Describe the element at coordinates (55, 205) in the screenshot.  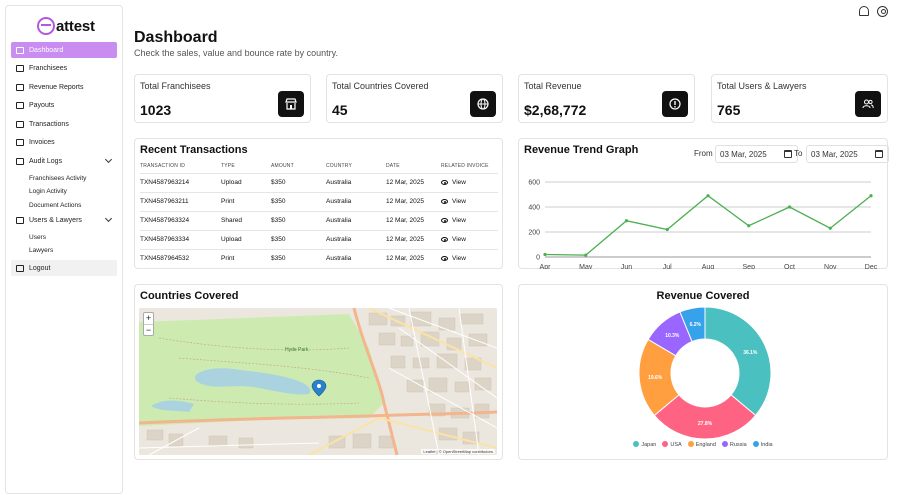
I see `sidebar-subitem-document-actions: Document Actions` at that location.